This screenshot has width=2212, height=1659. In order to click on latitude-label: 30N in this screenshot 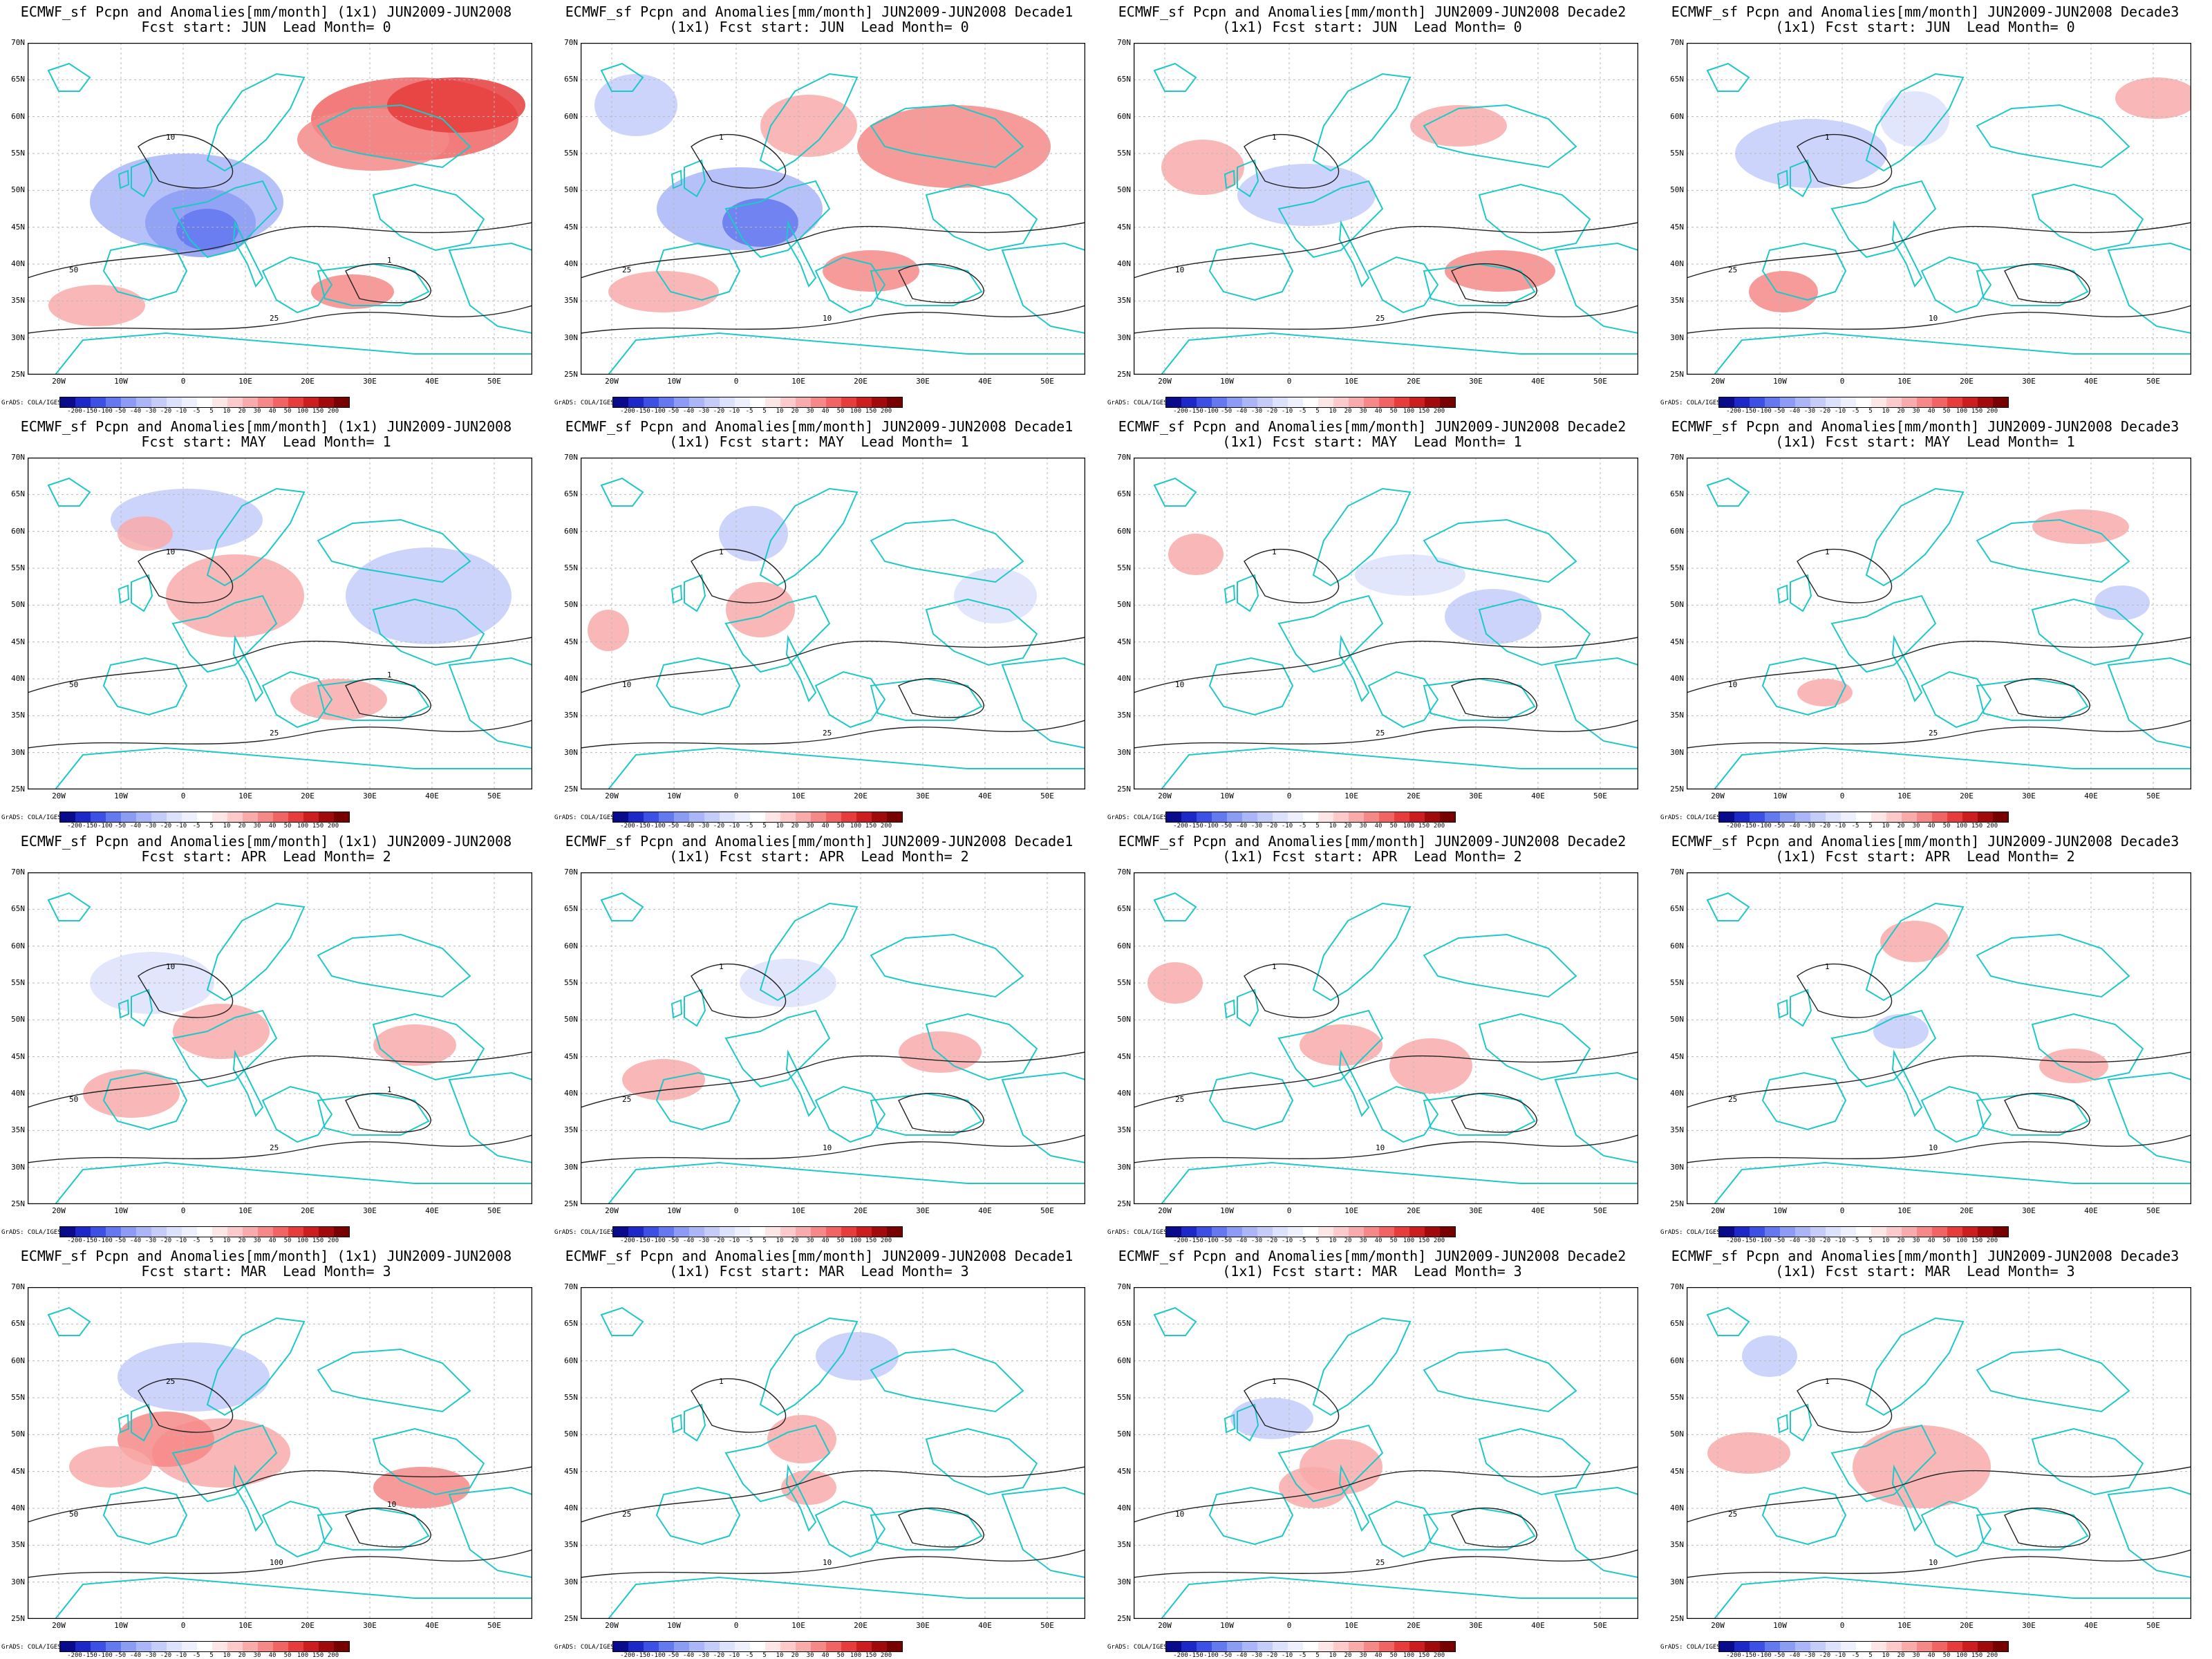, I will do `click(571, 752)`.